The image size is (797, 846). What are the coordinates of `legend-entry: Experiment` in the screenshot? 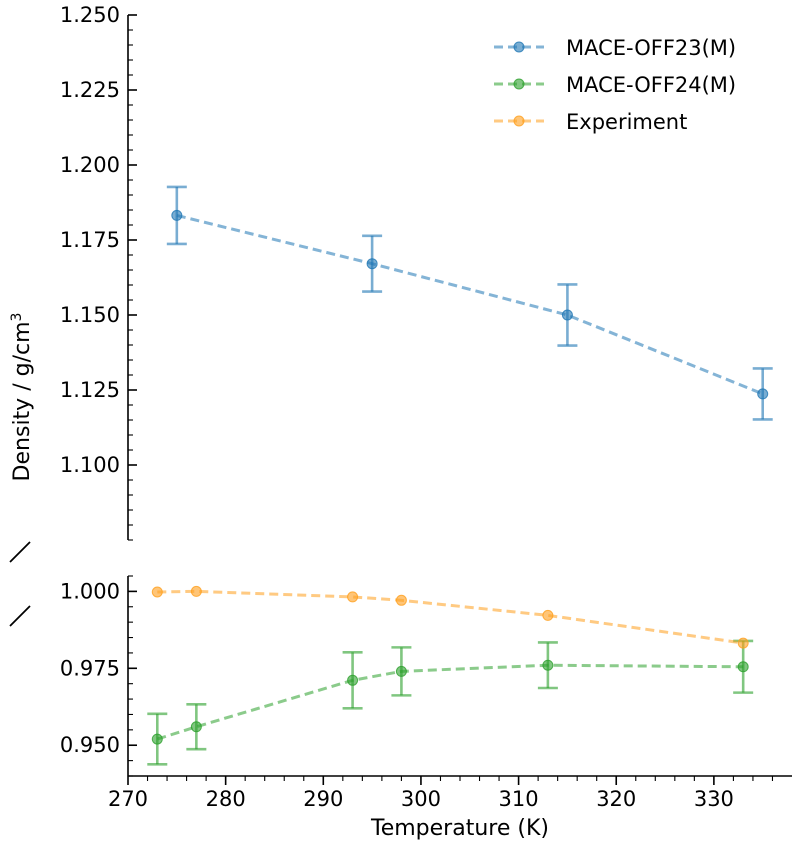 It's located at (590, 122).